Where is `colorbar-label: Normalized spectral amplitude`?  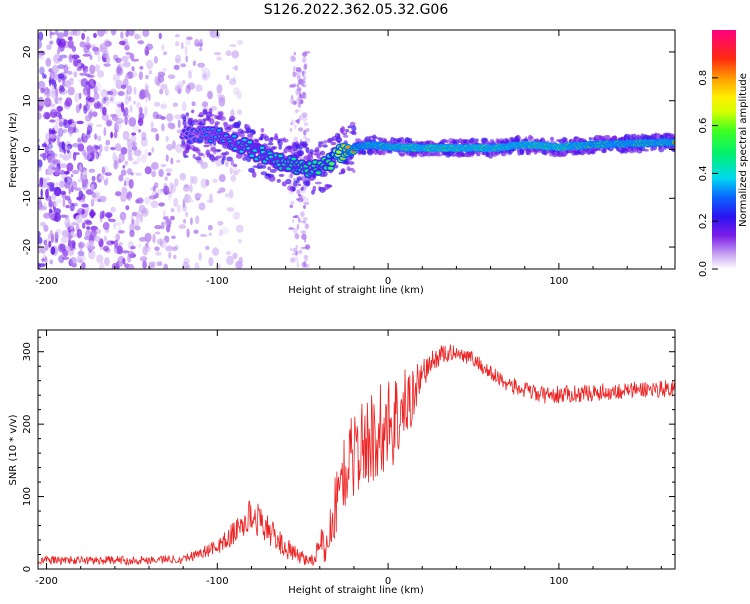
colorbar-label: Normalized spectral amplitude is located at coordinates (743, 150).